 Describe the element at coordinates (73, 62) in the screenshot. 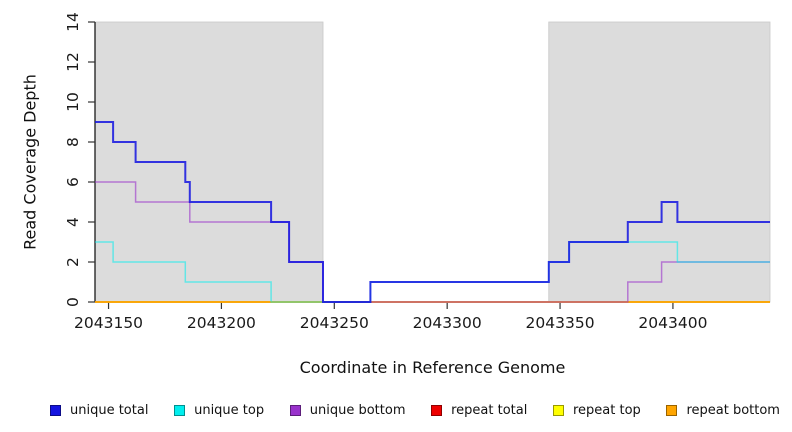

I see `y-tick-label: 12` at that location.